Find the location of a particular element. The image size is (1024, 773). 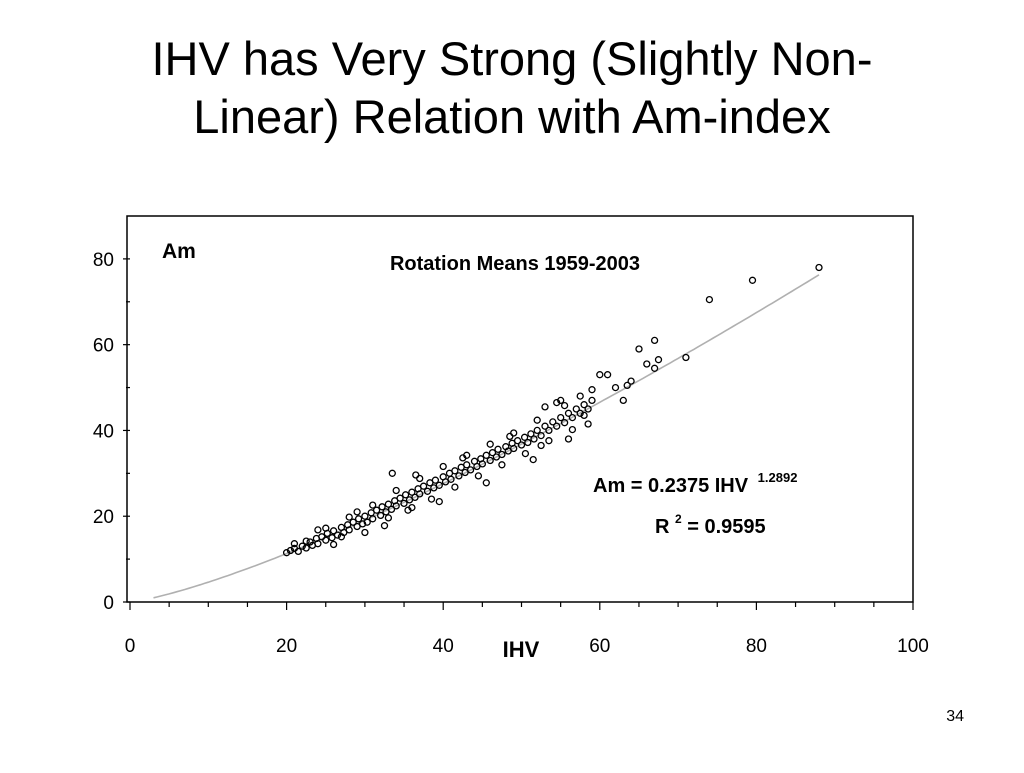

y-tick-label: 0 is located at coordinates (108, 603).